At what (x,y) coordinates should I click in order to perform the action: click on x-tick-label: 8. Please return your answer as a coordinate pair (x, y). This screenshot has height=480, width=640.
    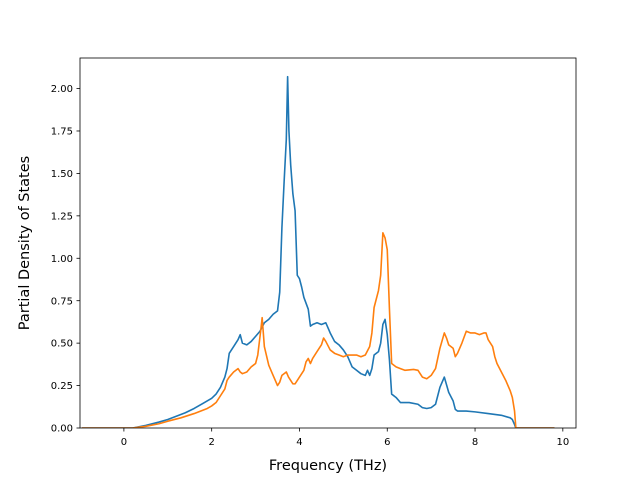
    Looking at the image, I should click on (475, 442).